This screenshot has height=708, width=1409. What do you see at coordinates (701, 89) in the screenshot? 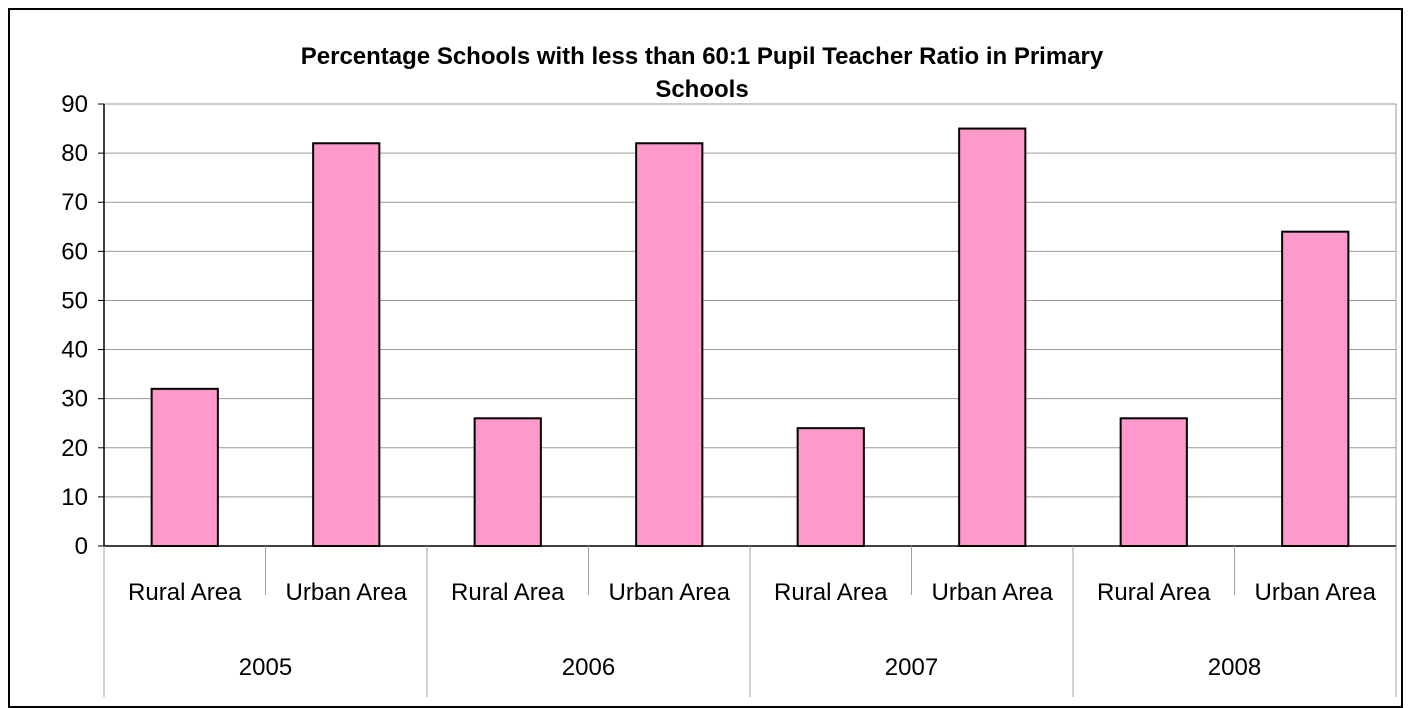
I see `chart-title-line-2: Schools` at bounding box center [701, 89].